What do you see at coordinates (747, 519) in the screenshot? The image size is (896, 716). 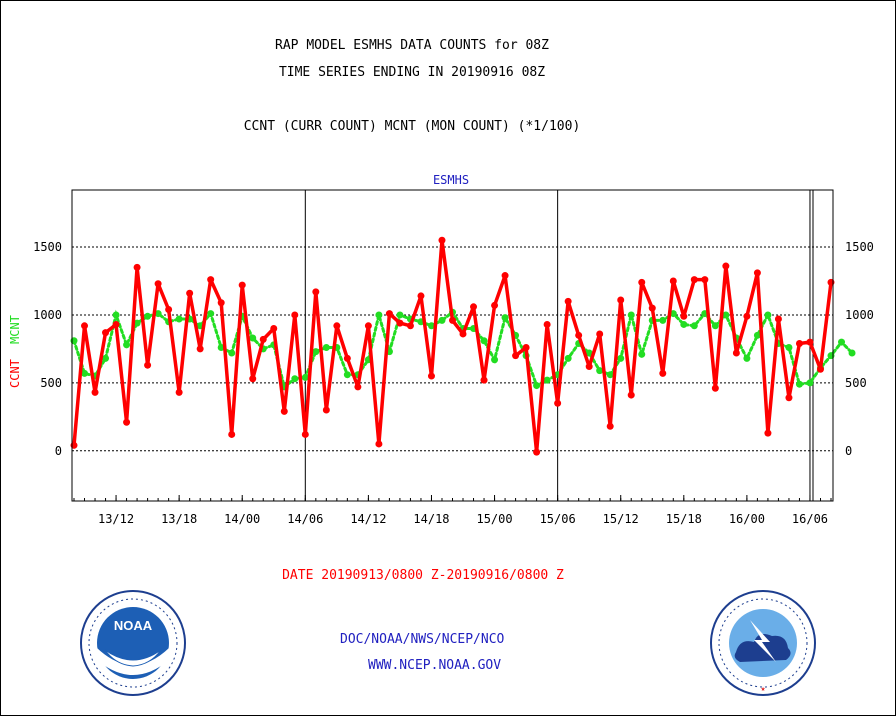 I see `x-tick-label: 16/00` at bounding box center [747, 519].